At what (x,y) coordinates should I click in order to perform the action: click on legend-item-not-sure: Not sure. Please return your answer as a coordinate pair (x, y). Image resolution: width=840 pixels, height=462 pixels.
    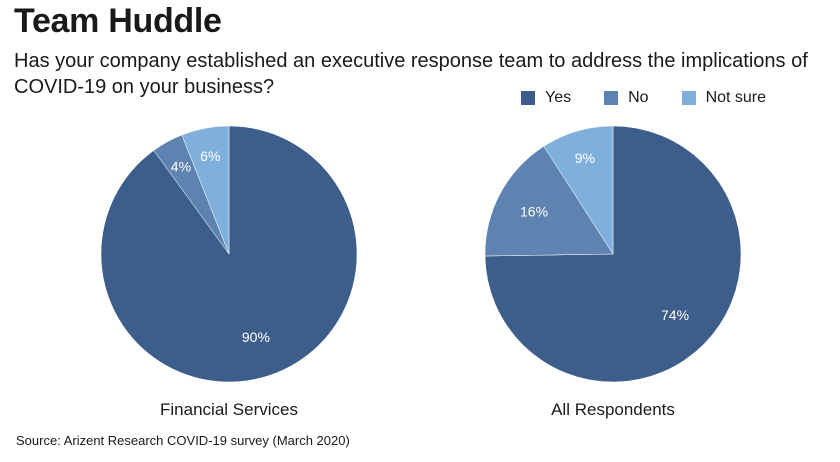
    Looking at the image, I should click on (724, 98).